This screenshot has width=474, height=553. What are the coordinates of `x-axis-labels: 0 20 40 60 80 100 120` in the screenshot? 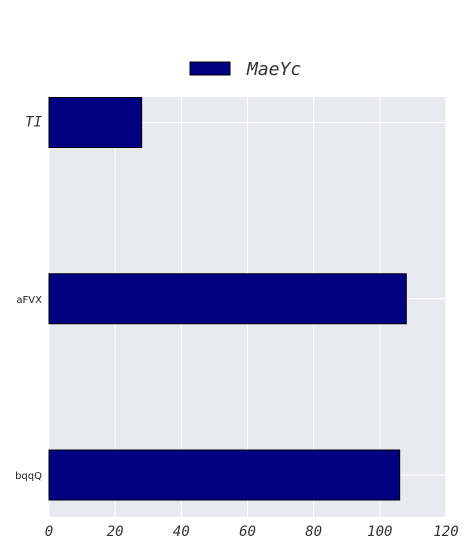 It's located at (252, 532).